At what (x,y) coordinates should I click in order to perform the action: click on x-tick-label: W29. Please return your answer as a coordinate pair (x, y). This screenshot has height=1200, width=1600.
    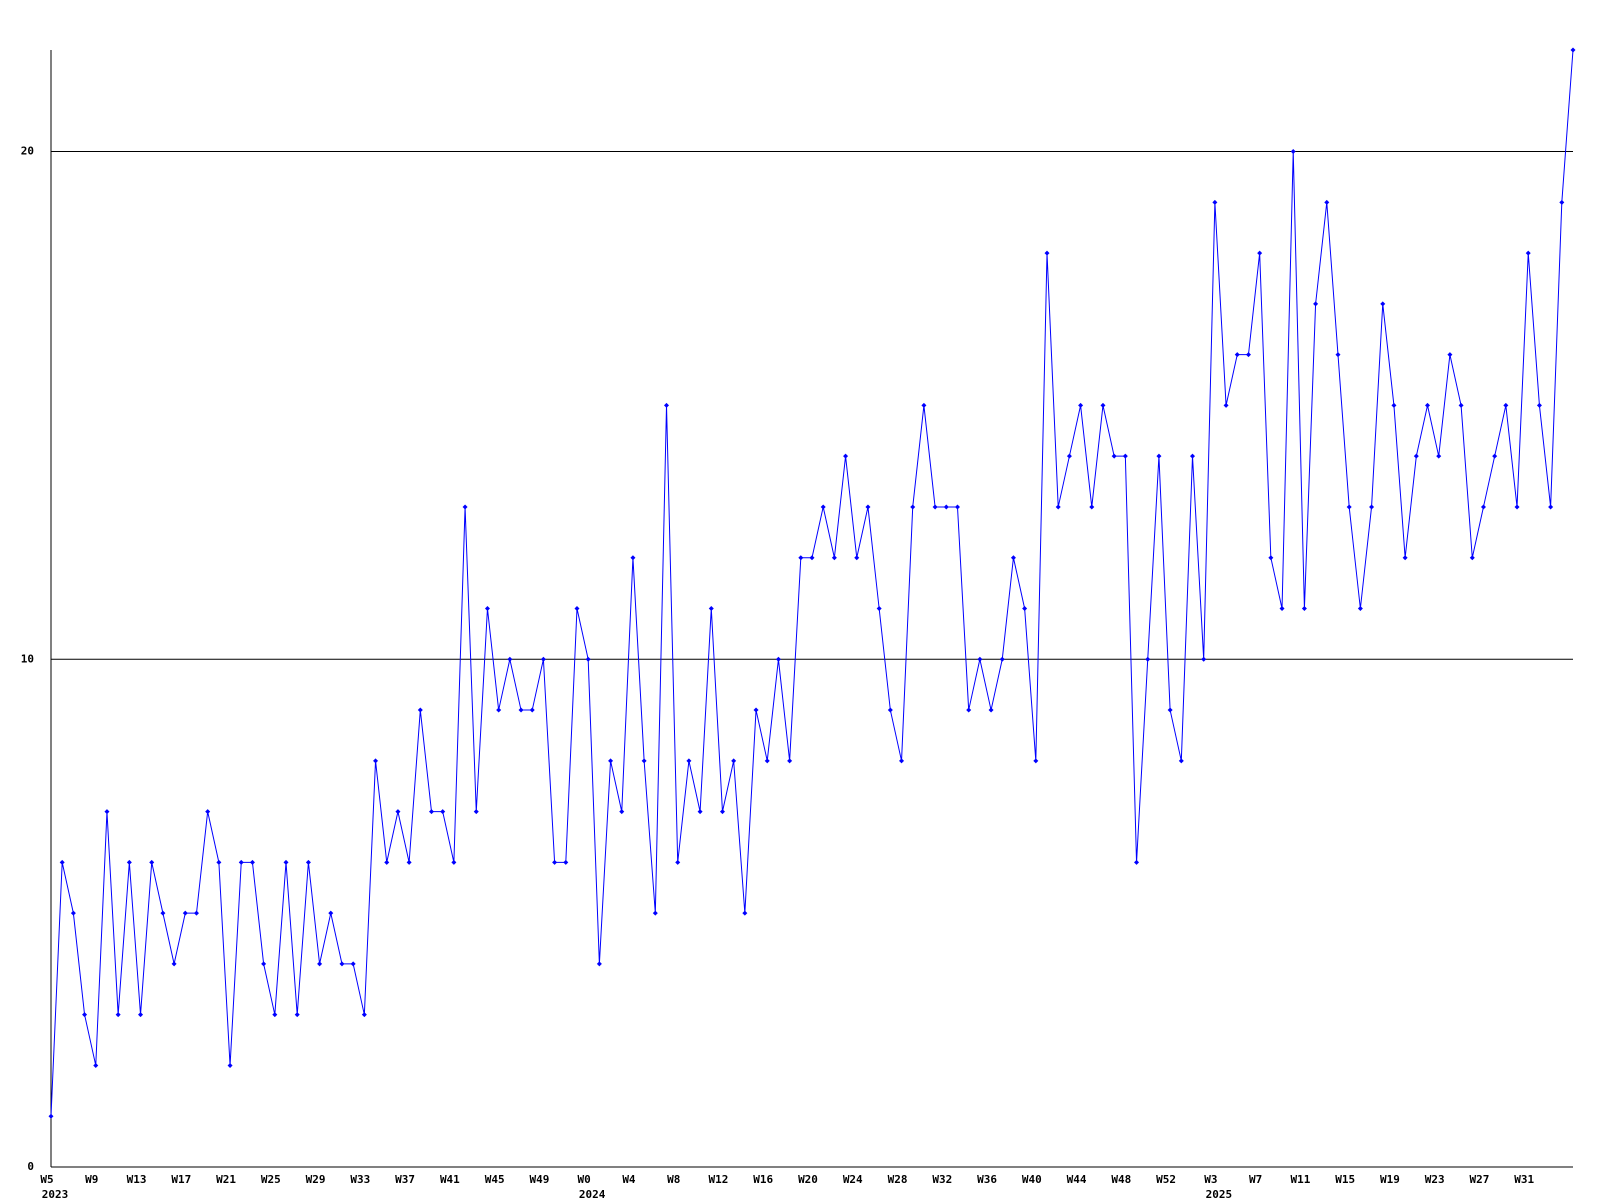
    Looking at the image, I should click on (316, 1179).